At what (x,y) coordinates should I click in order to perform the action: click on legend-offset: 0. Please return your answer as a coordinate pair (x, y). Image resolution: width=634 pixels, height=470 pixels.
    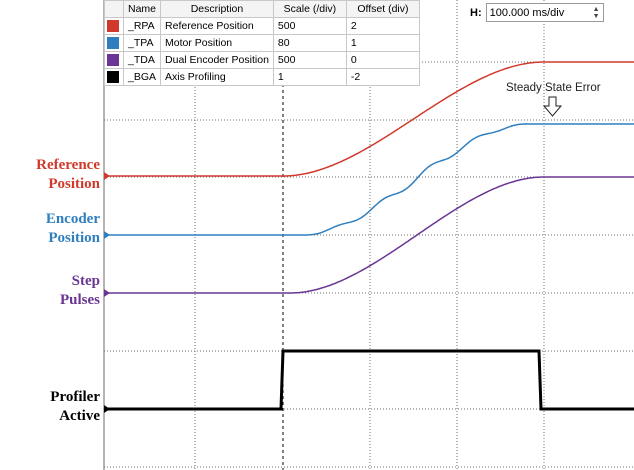
    Looking at the image, I should click on (382, 60).